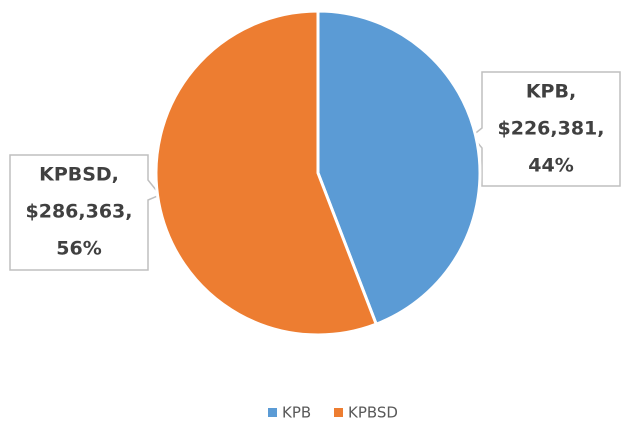 The width and height of the screenshot is (624, 430). I want to click on data-label: $286,363,, so click(79, 212).